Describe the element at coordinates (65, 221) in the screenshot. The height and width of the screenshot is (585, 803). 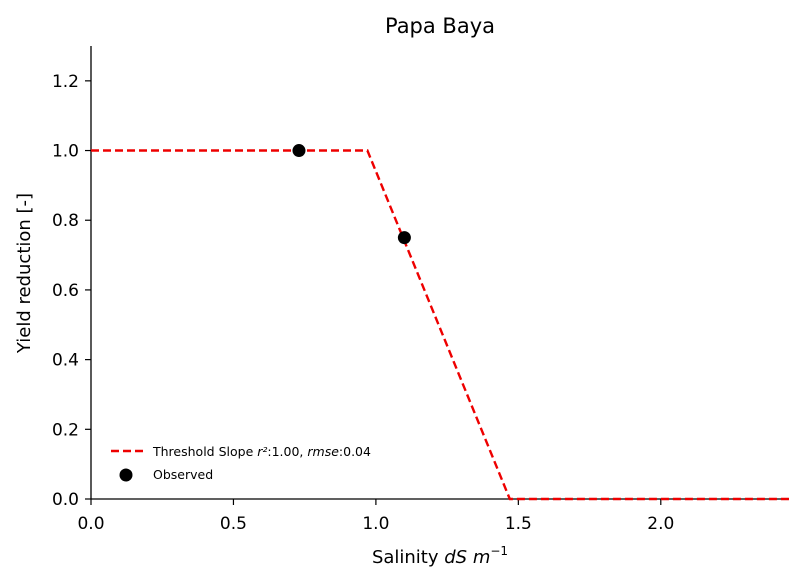
I see `y-tick-label: 0.8` at that location.